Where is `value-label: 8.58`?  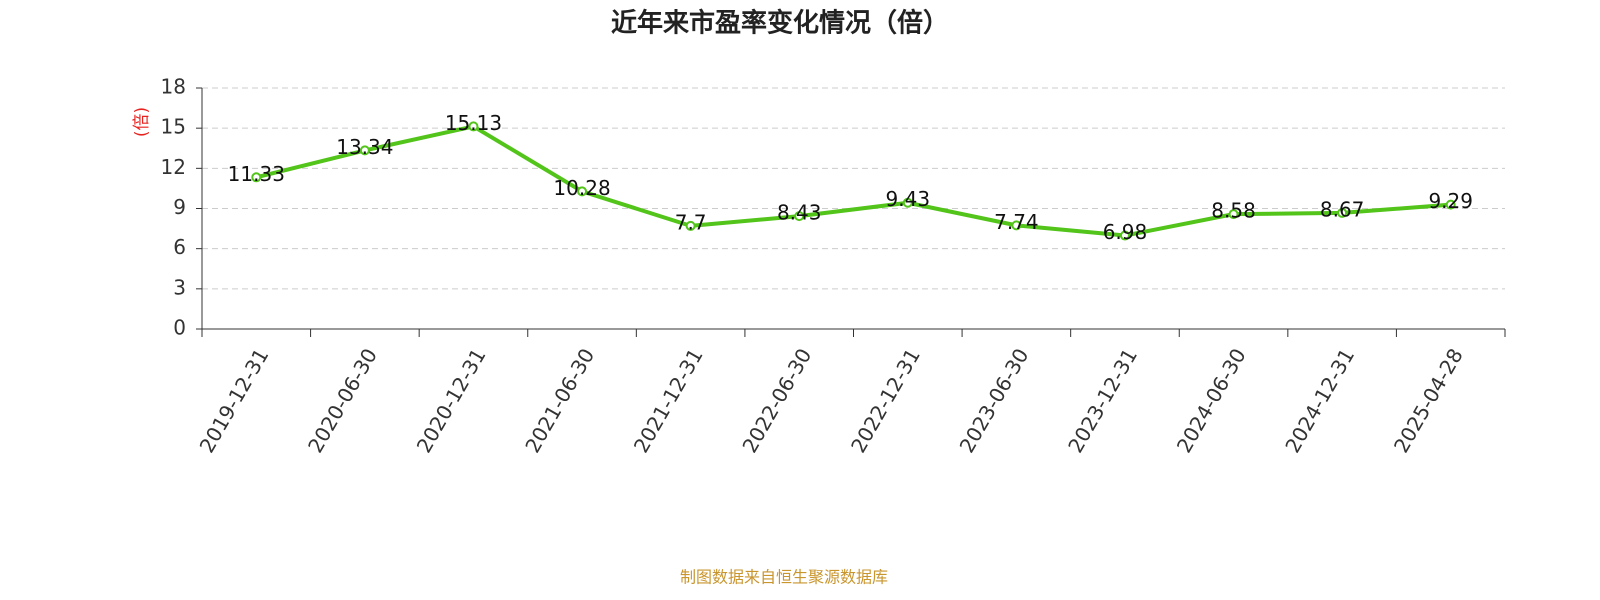 value-label: 8.58 is located at coordinates (1233, 211).